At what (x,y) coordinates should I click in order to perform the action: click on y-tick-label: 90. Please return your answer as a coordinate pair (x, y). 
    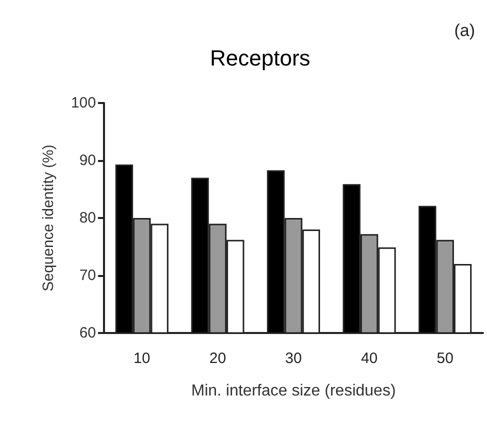
    Looking at the image, I should click on (87, 160).